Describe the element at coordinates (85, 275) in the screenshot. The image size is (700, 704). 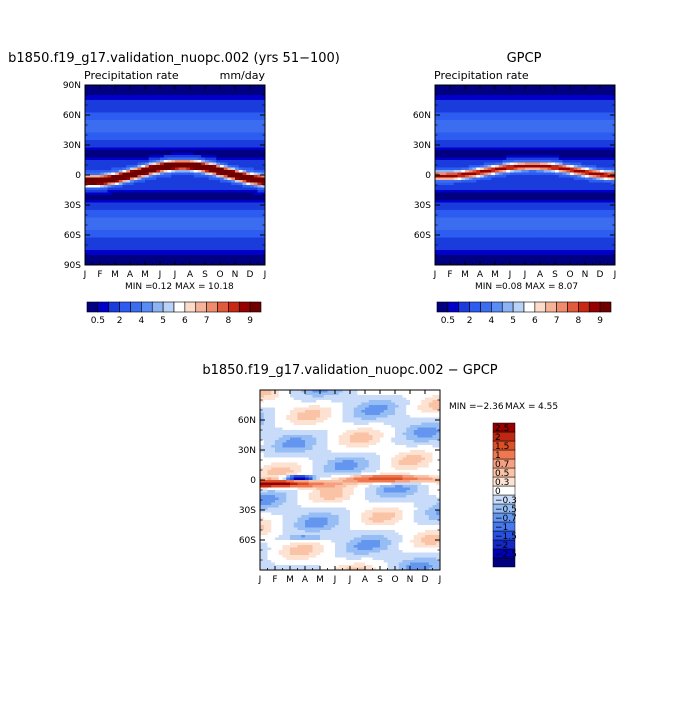
I see `panel1-xtick-label: J` at that location.